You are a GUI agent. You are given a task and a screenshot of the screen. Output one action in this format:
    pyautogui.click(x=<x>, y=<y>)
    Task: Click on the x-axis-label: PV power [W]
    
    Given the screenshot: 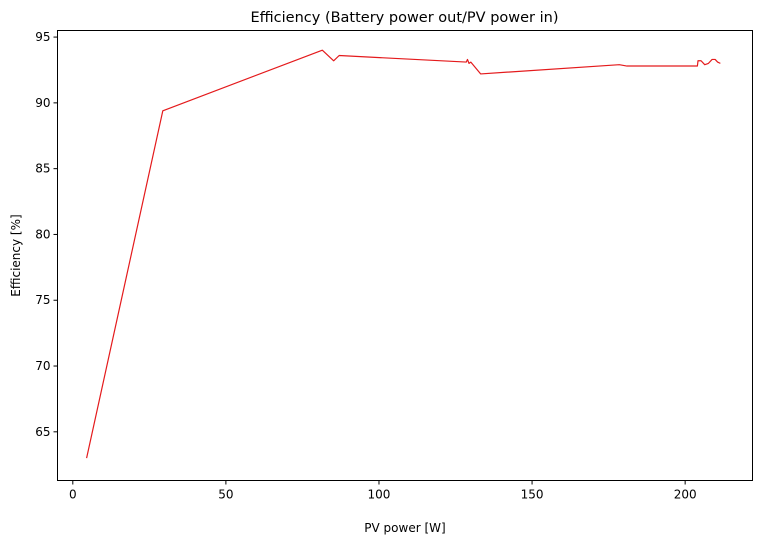 What is the action you would take?
    pyautogui.click(x=404, y=528)
    